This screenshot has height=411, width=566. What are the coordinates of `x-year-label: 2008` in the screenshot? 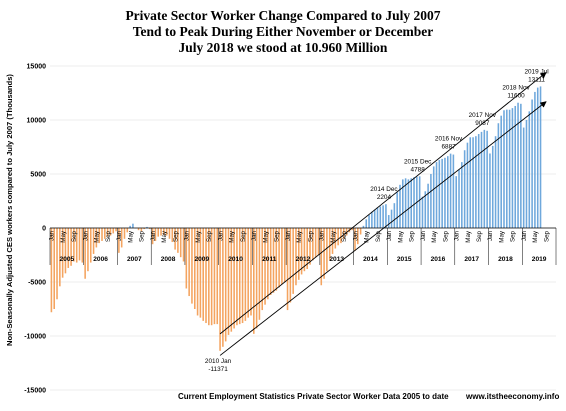 It's located at (168, 259).